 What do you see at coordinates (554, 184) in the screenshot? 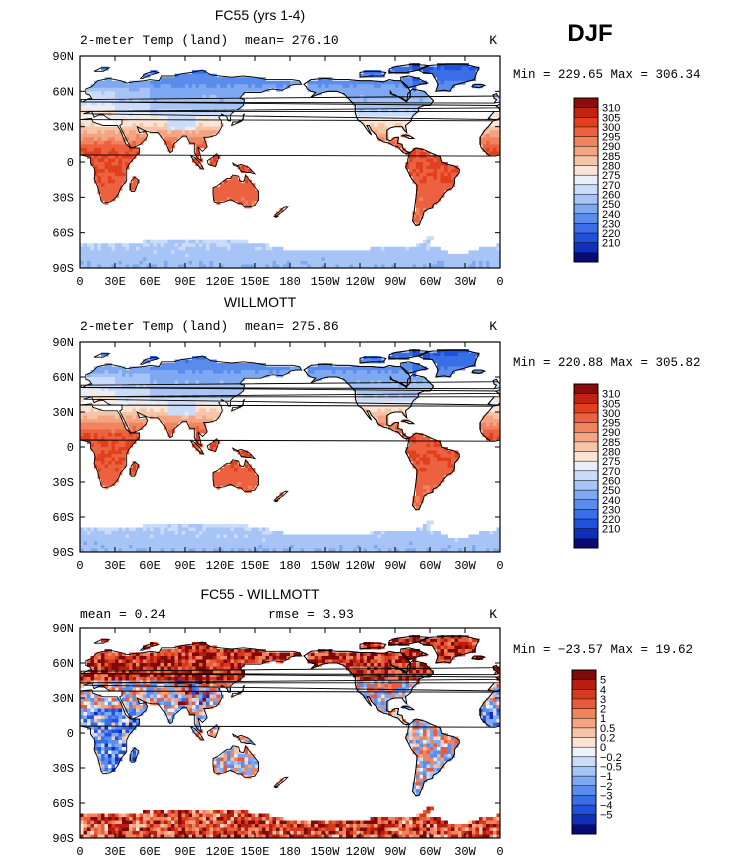
I see `coastline-madagascar` at bounding box center [554, 184].